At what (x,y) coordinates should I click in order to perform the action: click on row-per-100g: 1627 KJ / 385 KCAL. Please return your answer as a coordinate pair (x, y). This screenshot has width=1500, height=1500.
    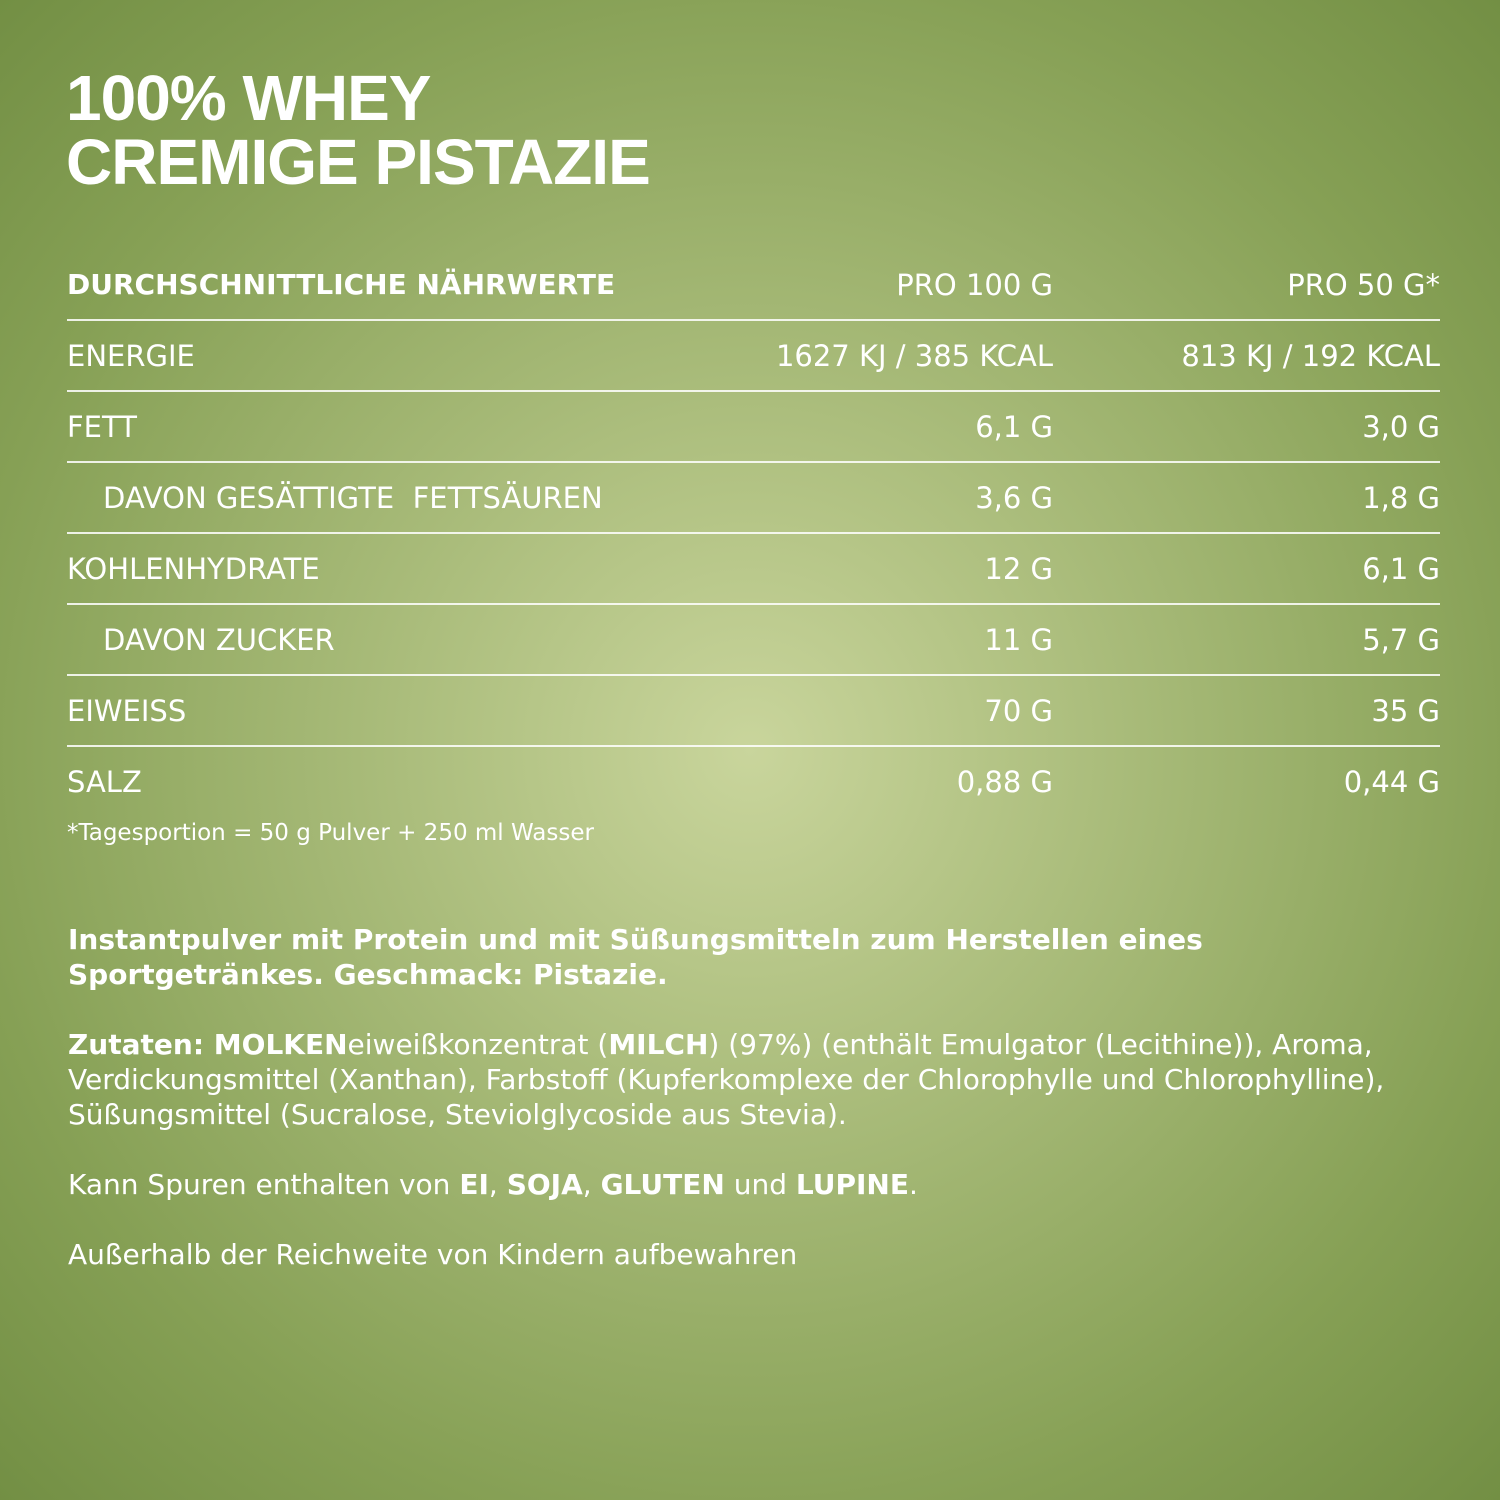
    Looking at the image, I should click on (914, 356).